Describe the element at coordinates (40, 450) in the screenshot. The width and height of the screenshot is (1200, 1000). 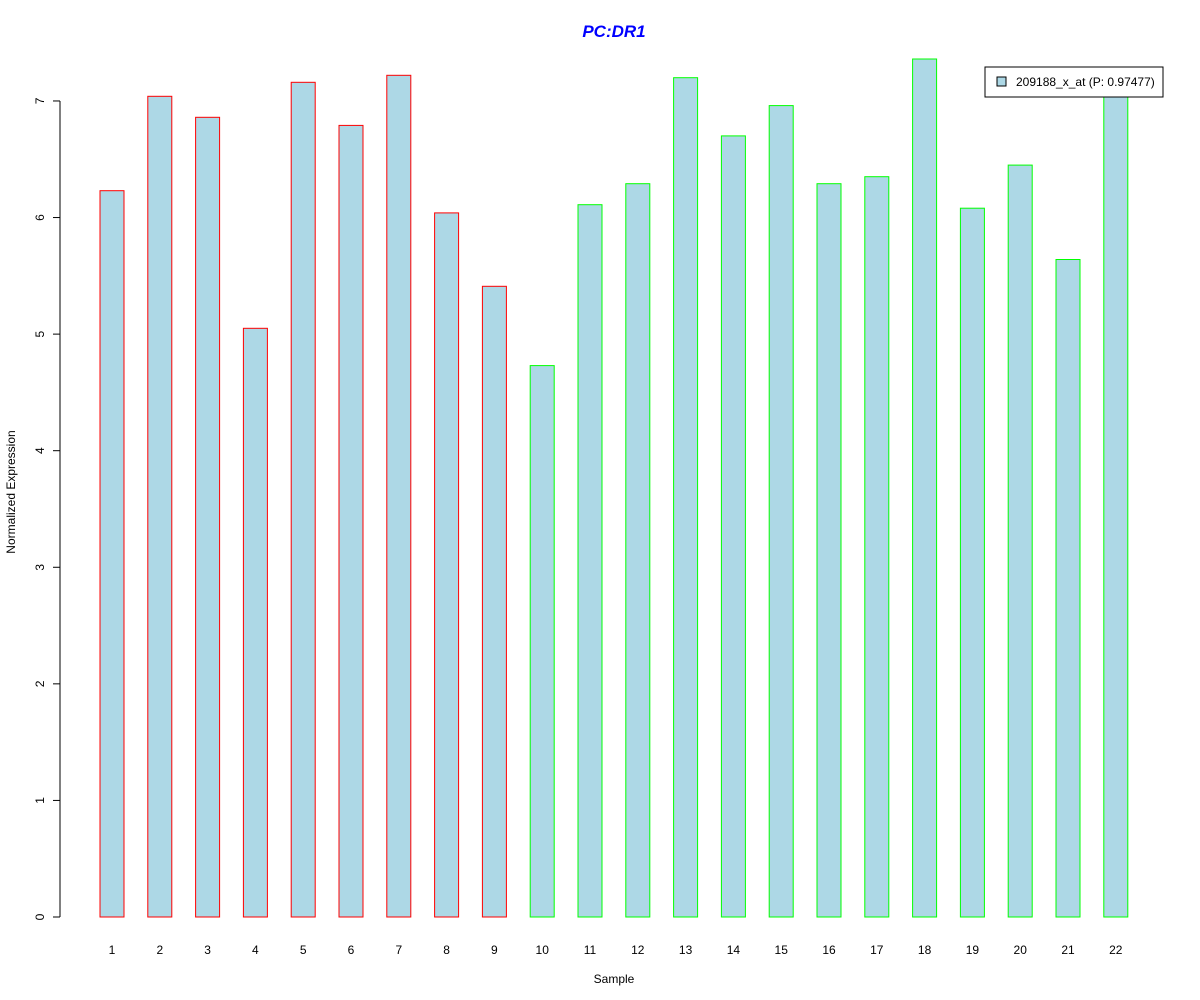
I see `y-axis-tick-label: 4` at that location.